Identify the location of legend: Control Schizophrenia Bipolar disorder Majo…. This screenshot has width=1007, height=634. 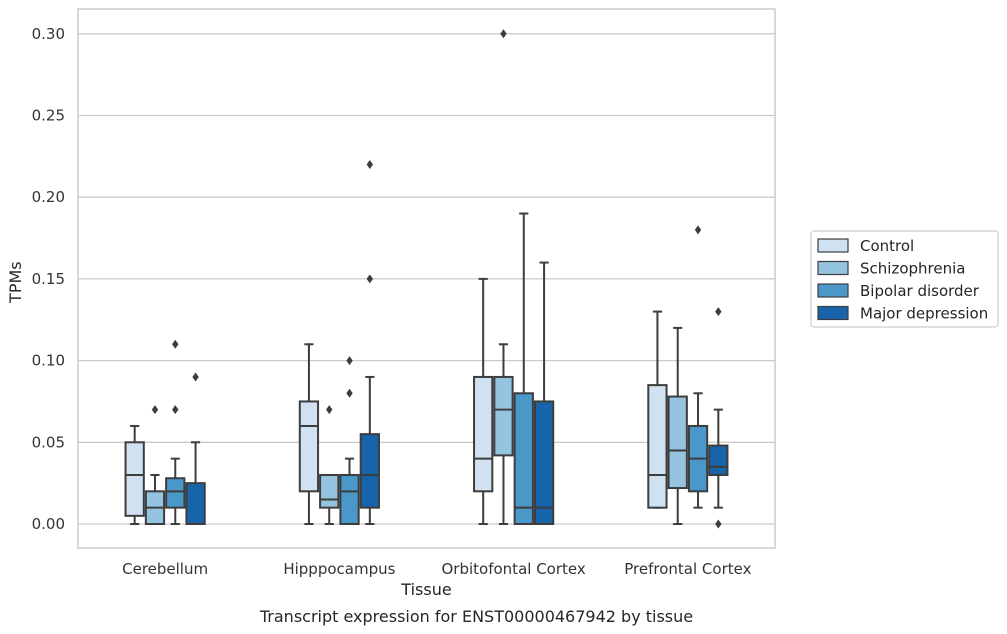
(904, 279).